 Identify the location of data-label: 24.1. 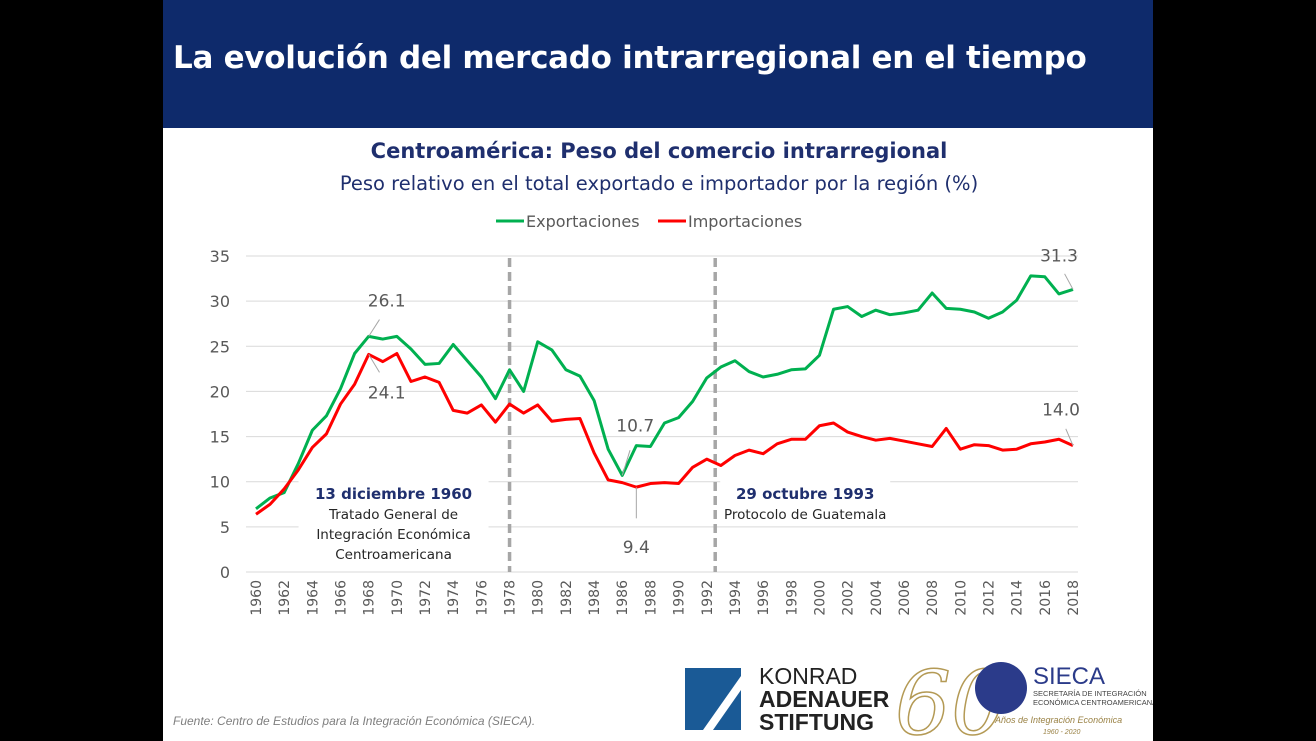
(387, 393).